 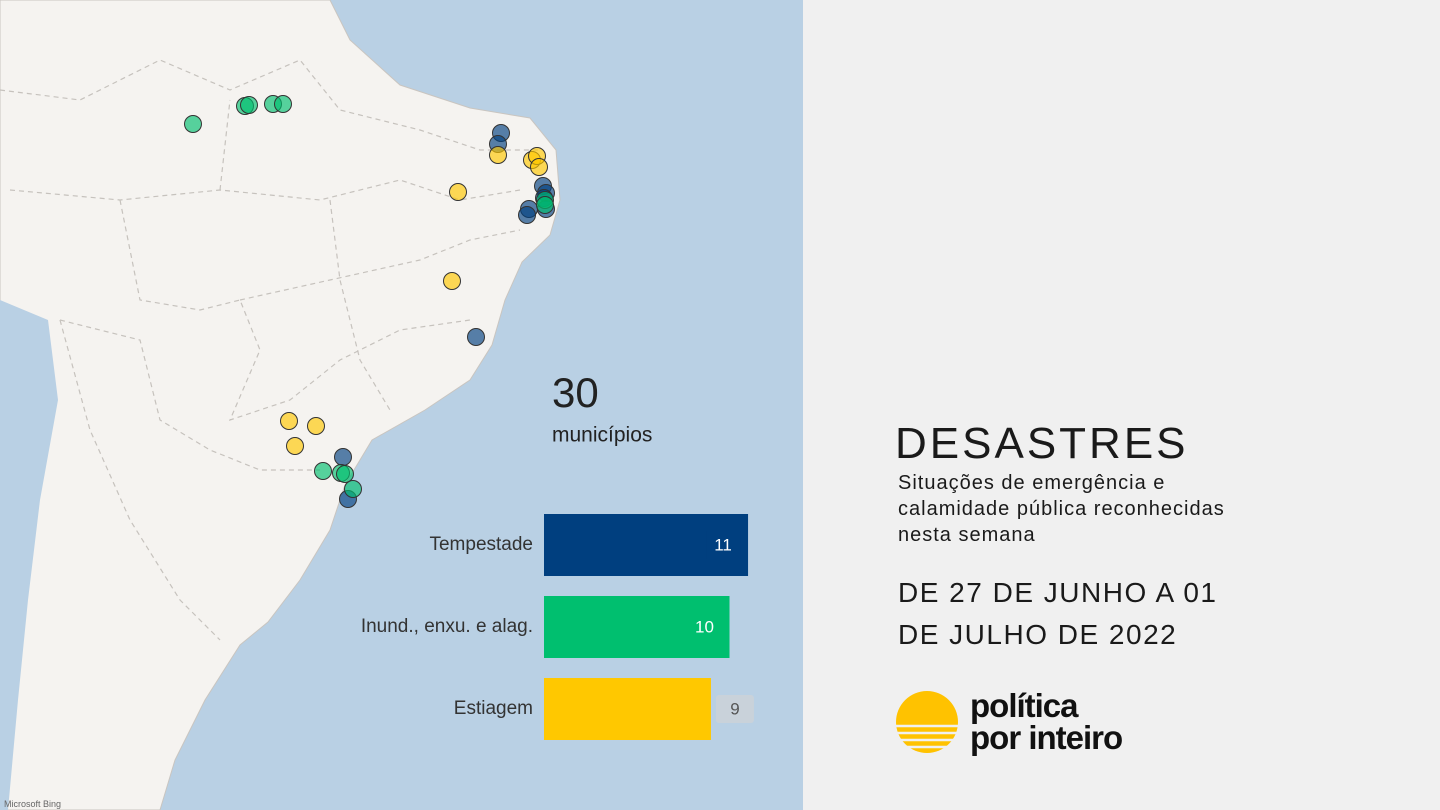 I want to click on value-label: 11, so click(x=723, y=544).